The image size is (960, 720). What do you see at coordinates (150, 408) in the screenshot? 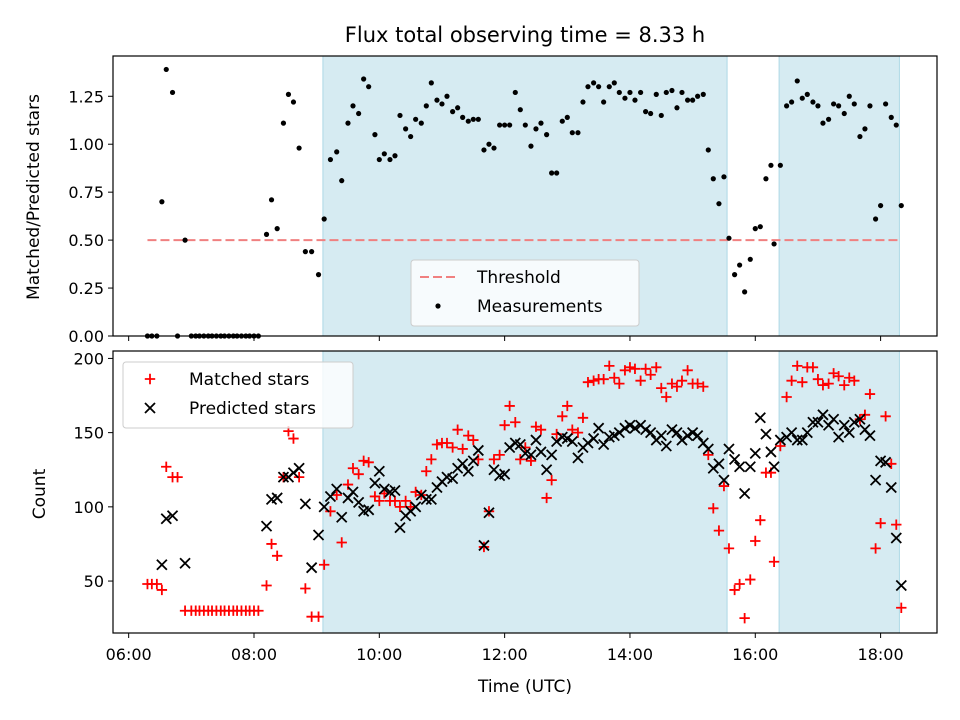
I see `legend-predicted-marker` at bounding box center [150, 408].